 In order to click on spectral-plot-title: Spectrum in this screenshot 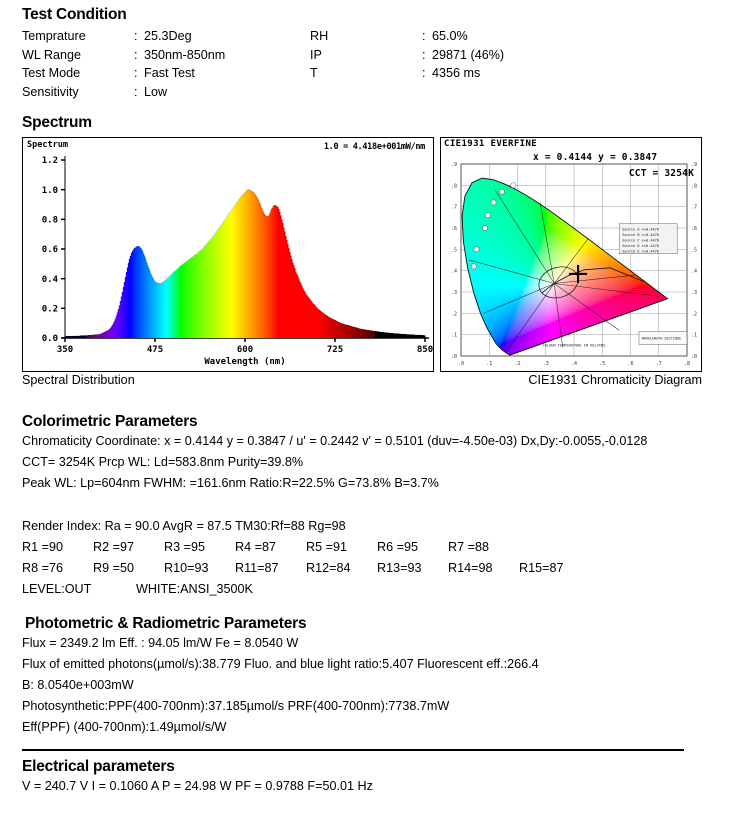, I will do `click(47, 145)`.